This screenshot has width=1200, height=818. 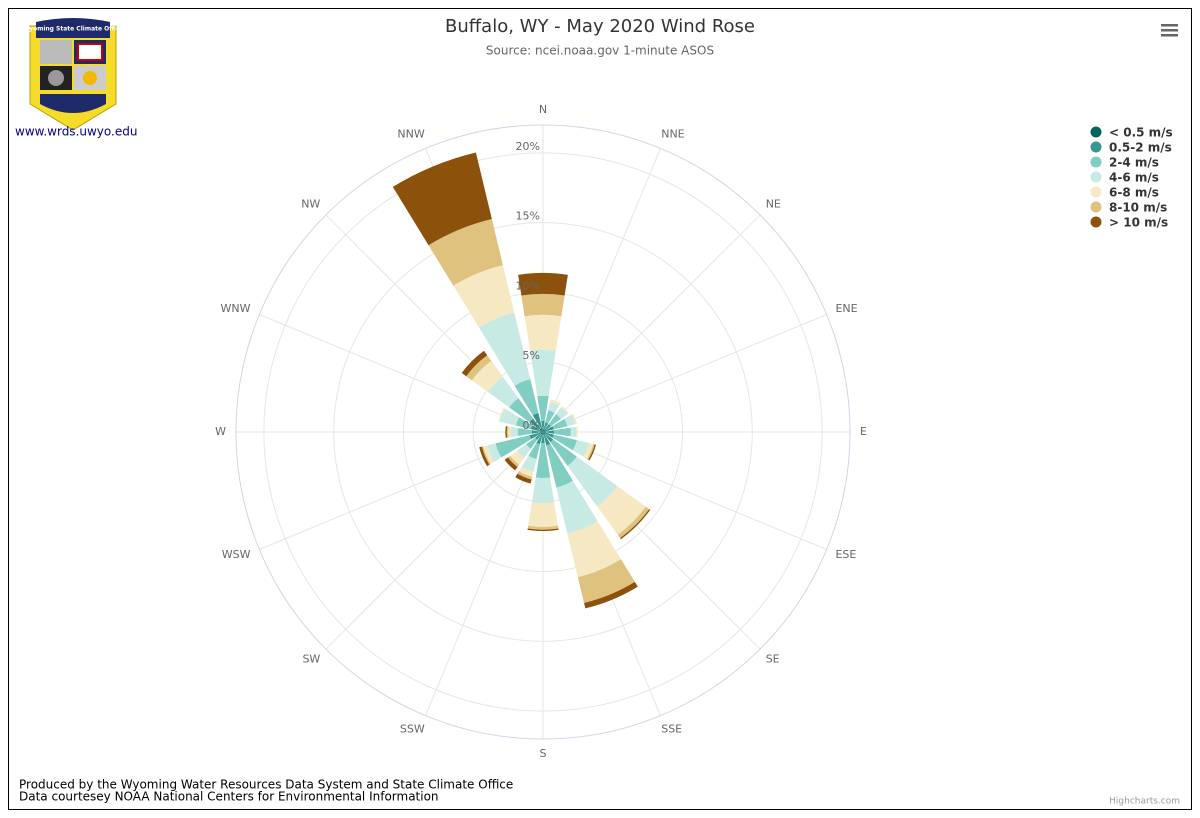 What do you see at coordinates (773, 203) in the screenshot?
I see `direction-label: NE` at bounding box center [773, 203].